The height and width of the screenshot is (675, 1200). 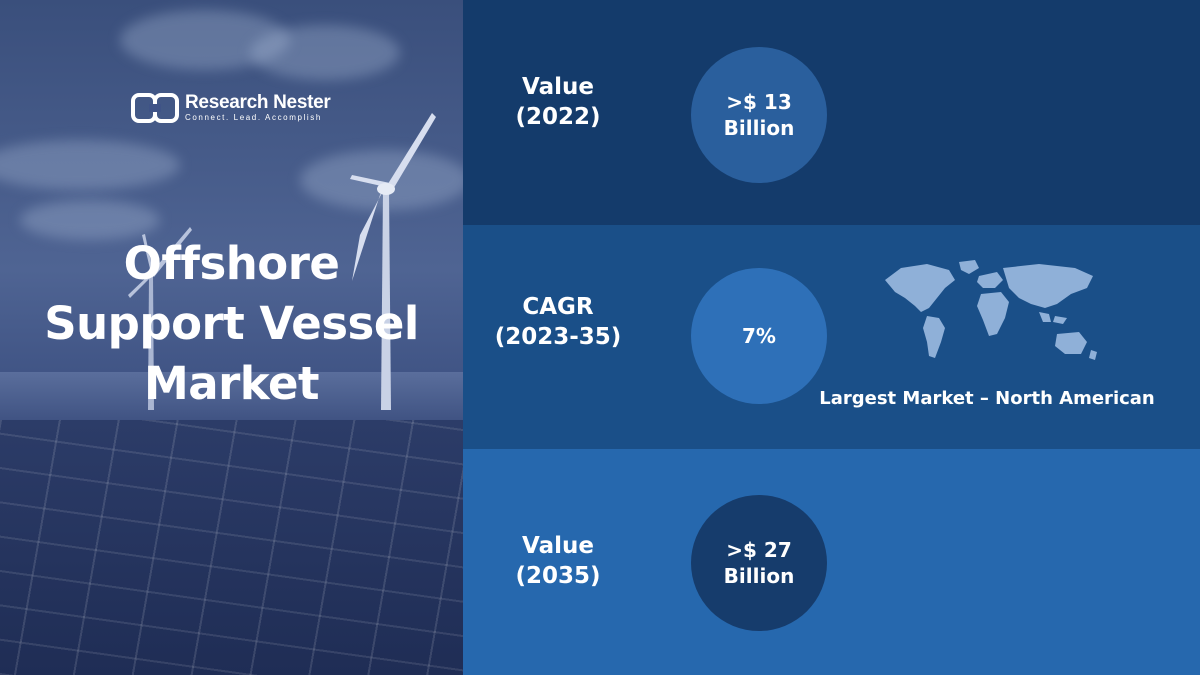 I want to click on solar-panel-icon, so click(x=231, y=547).